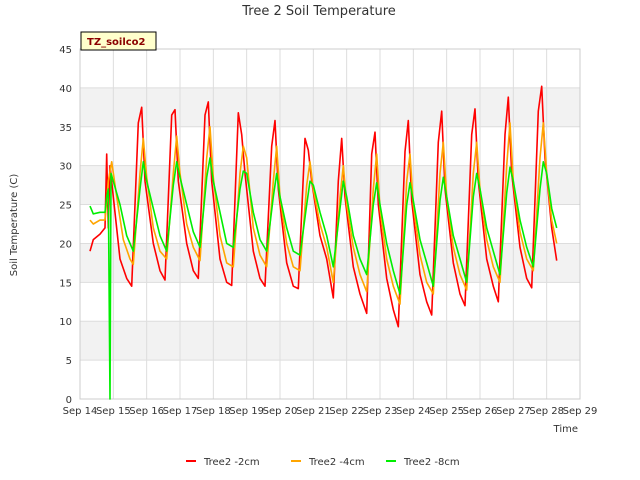  I want to click on legend-label: Tree2 -4cm, so click(336, 462).